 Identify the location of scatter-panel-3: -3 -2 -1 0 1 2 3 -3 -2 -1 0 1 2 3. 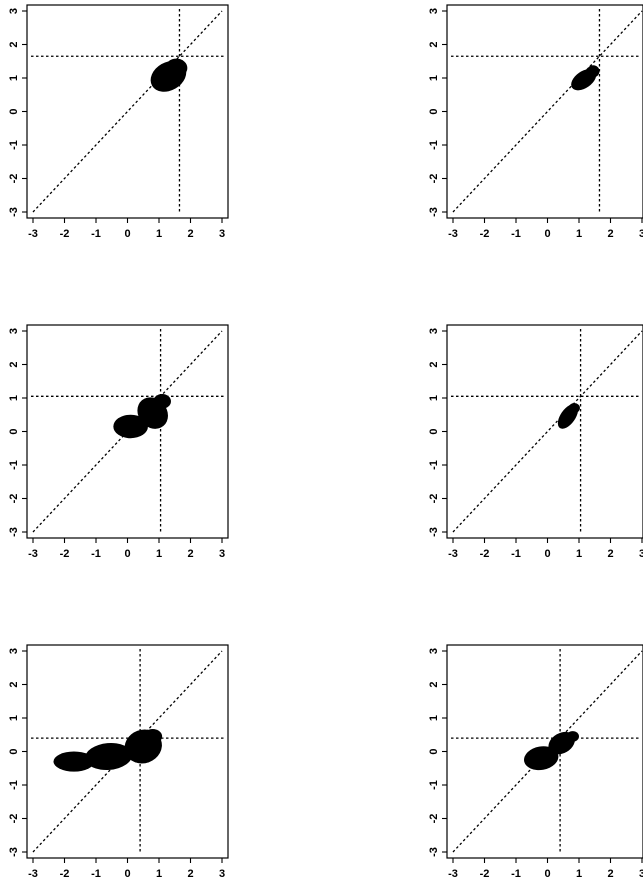
(118, 442).